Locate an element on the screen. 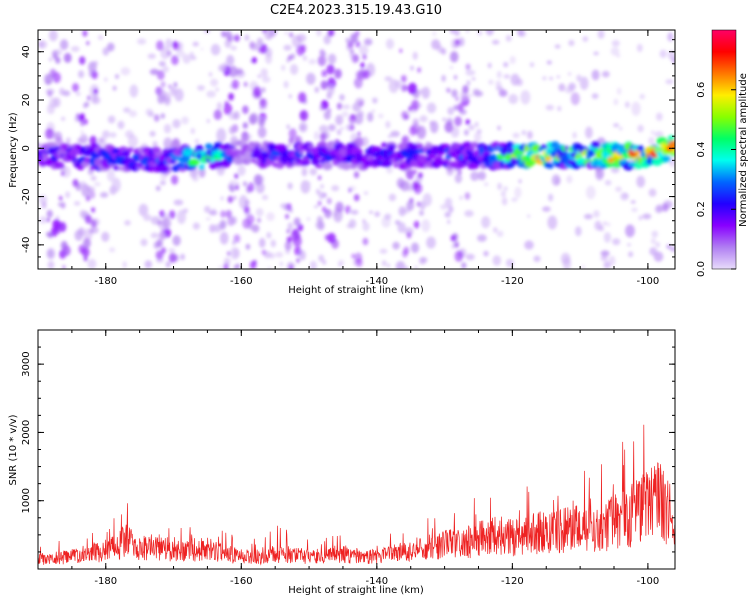 The image size is (750, 600). snr-y-axis-label: SNR (10 * v/v) is located at coordinates (13, 449).